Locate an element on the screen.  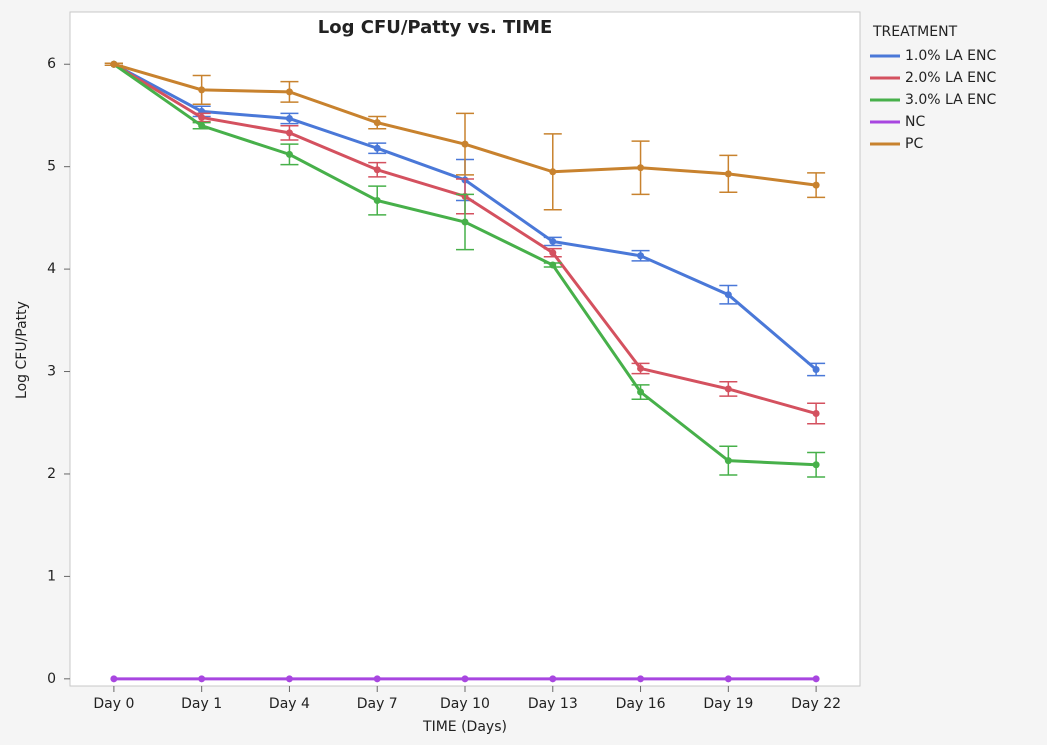
y-tick-label: 4 is located at coordinates (51, 269).